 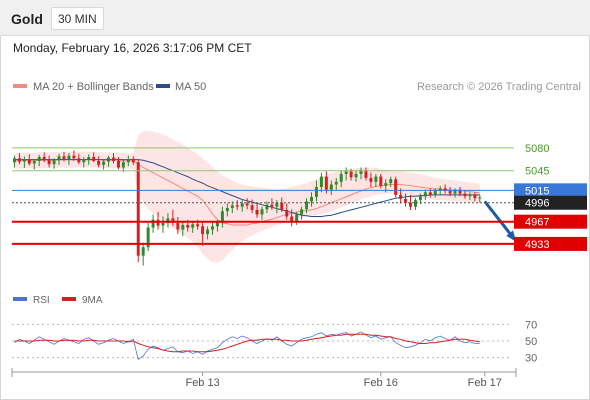 I want to click on legend-rsi-swatch, so click(x=20, y=299).